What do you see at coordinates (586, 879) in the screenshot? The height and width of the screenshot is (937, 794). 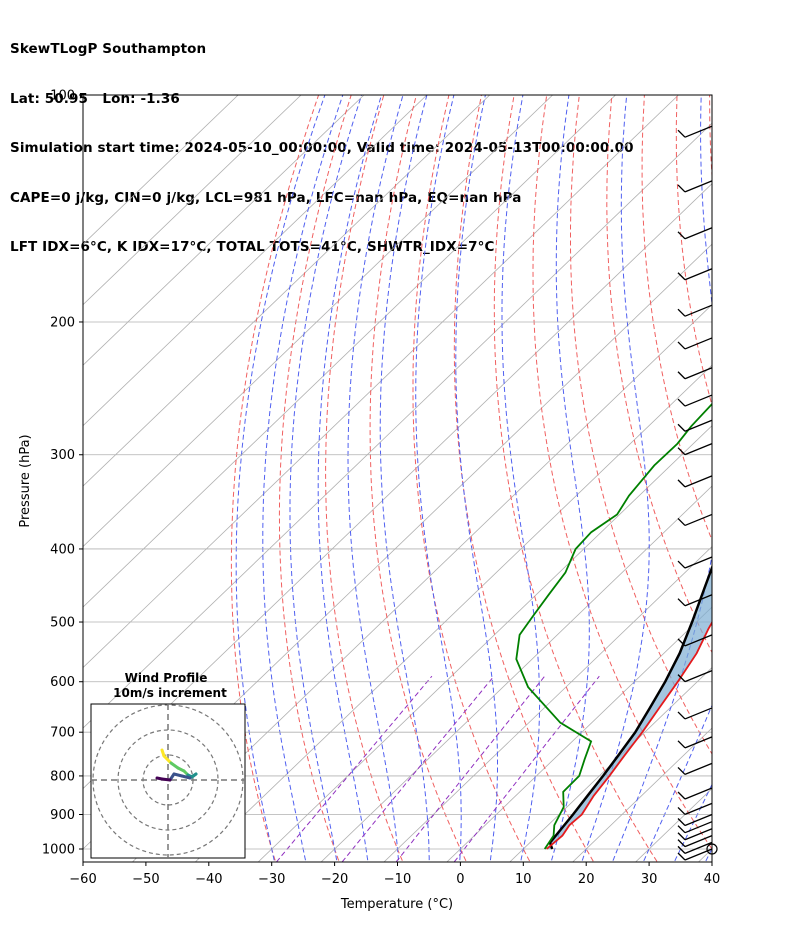 I see `x-tick-label: 20` at bounding box center [586, 879].